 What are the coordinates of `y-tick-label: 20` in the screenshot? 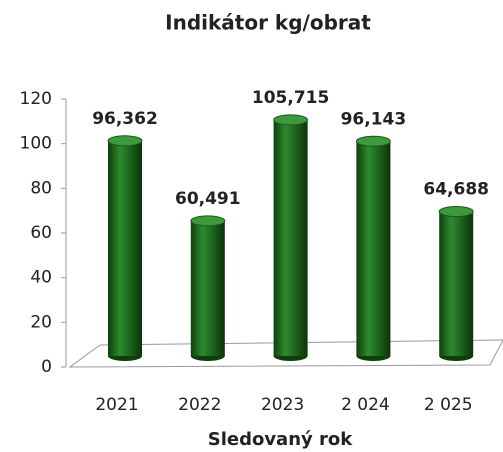 It's located at (41, 322).